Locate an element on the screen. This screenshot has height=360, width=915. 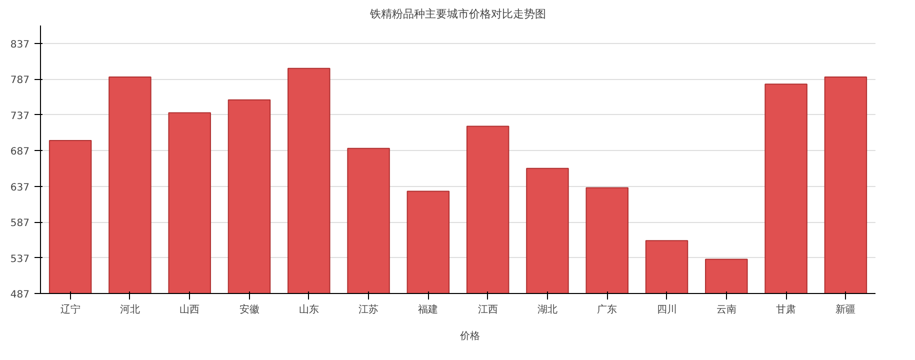
y-tick-label: 487 is located at coordinates (20, 295).